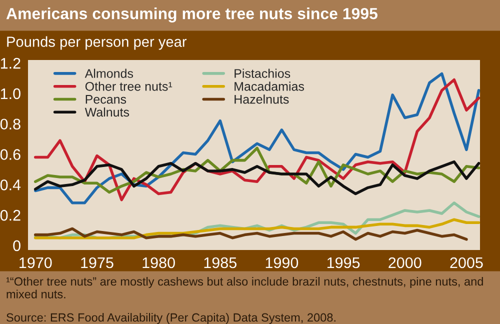  Describe the element at coordinates (282, 262) in the screenshot. I see `x-tick-label: 1990` at that location.